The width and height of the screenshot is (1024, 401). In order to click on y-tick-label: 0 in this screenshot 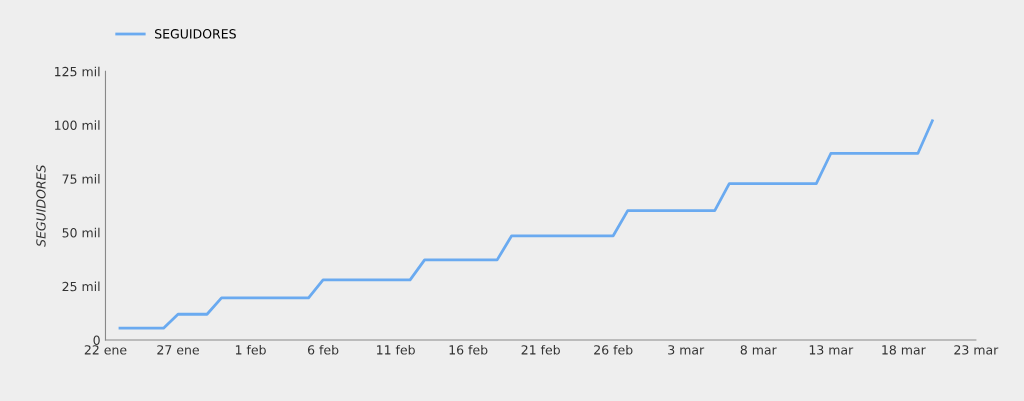, I will do `click(96, 340)`.